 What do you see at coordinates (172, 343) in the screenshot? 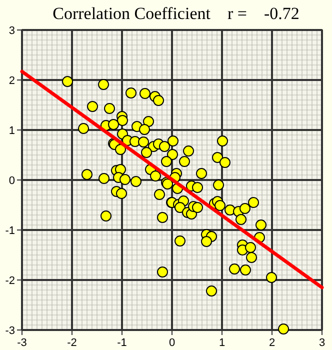
I see `x-tick-label: 0` at bounding box center [172, 343].